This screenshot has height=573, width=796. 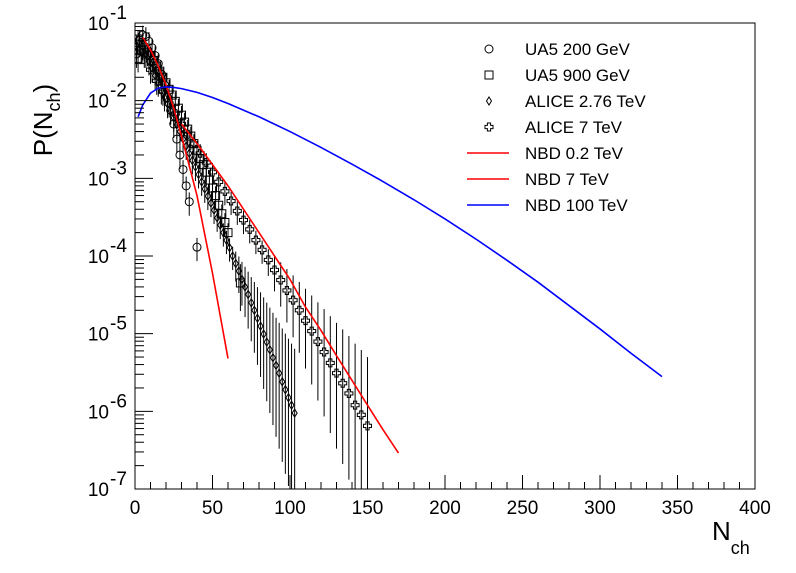 I want to click on x-tick-label: 150, so click(x=368, y=508).